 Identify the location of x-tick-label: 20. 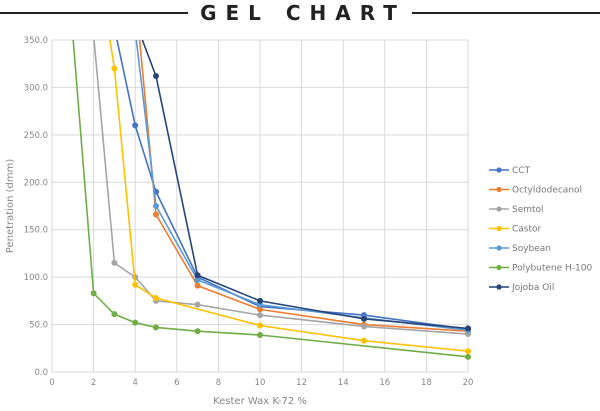
(468, 383).